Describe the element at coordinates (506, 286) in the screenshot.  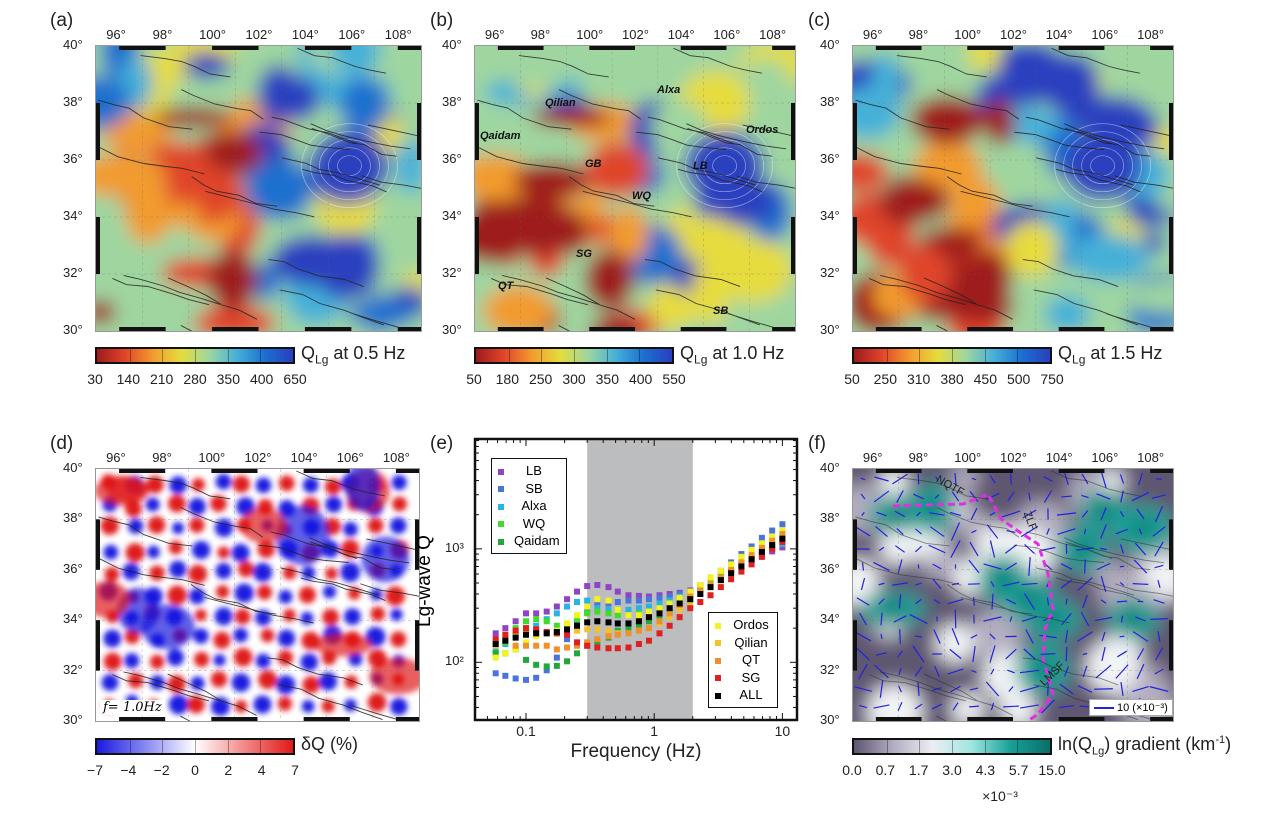
I see `region-label: QT` at that location.